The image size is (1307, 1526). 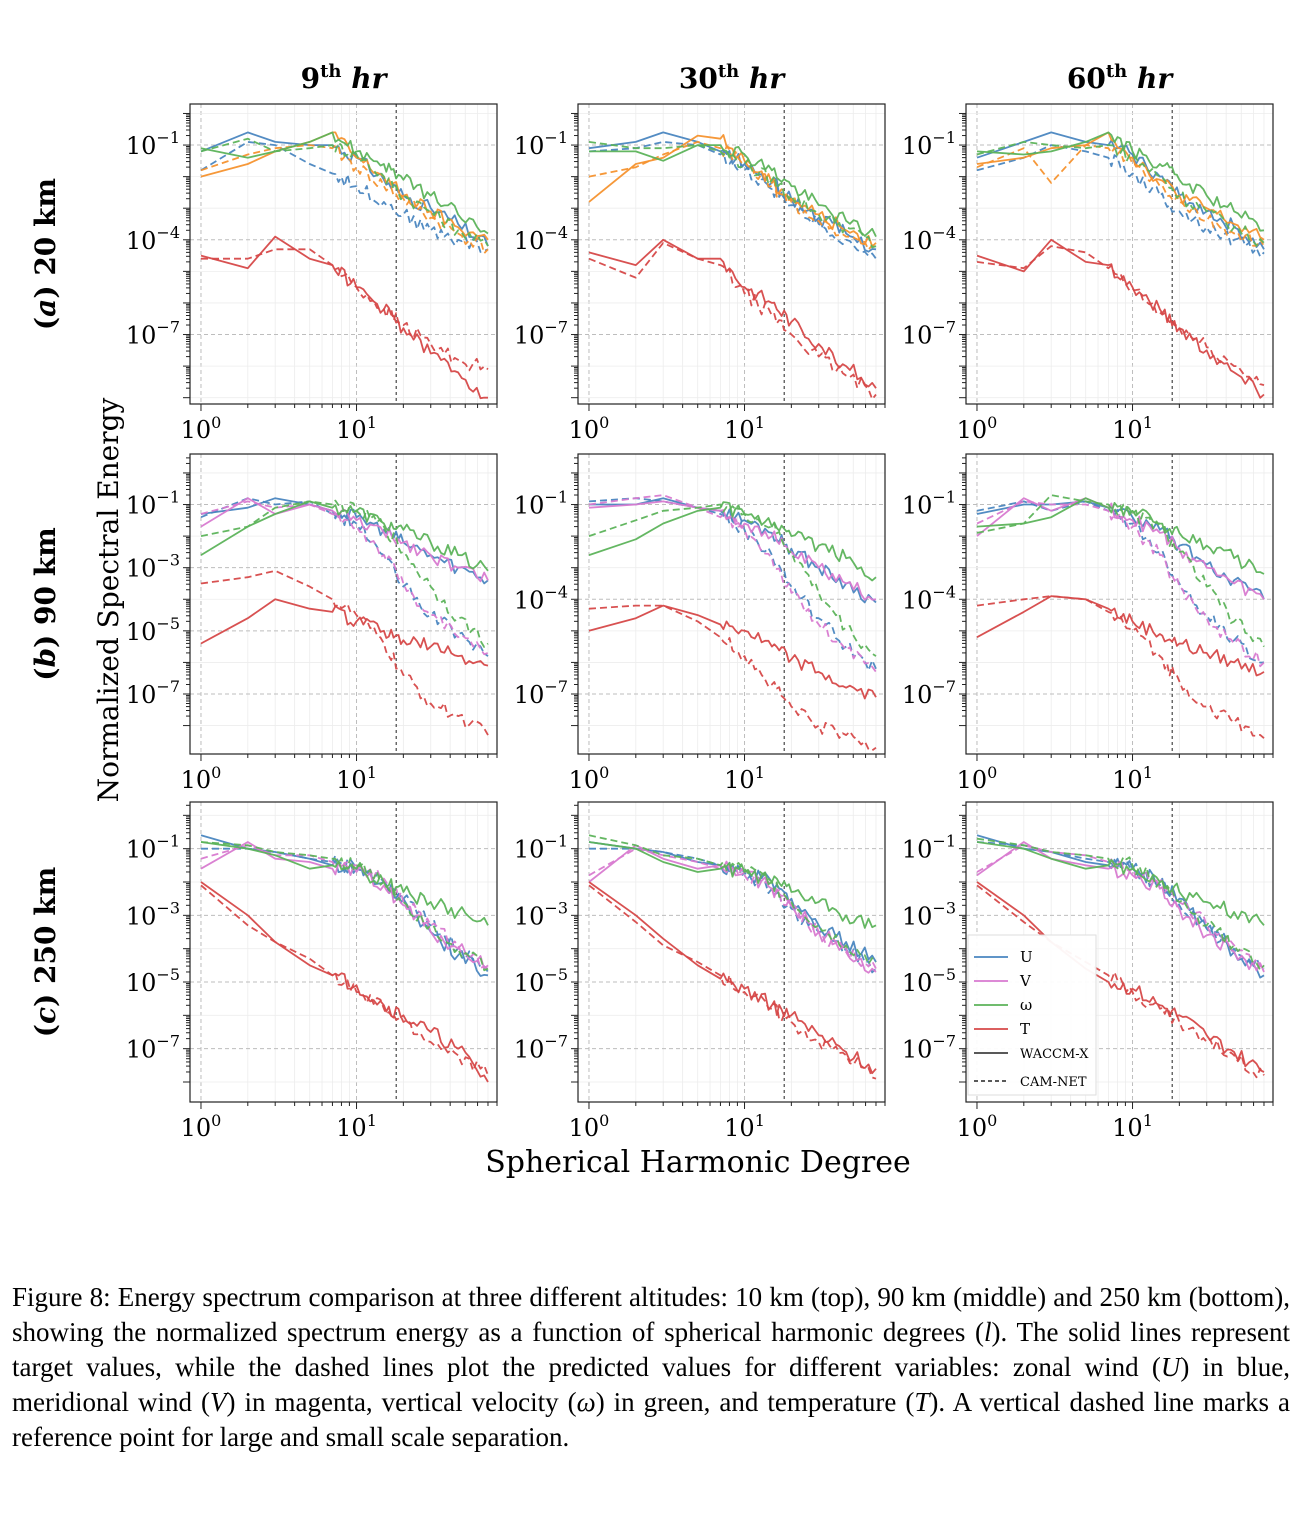 What do you see at coordinates (45, 254) in the screenshot?
I see `row-label: (a) 20 km` at bounding box center [45, 254].